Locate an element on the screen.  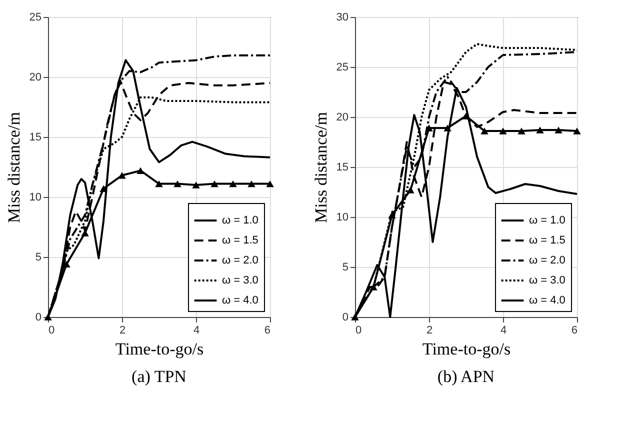
y-tick-label: 30 is located at coordinates (342, 18).